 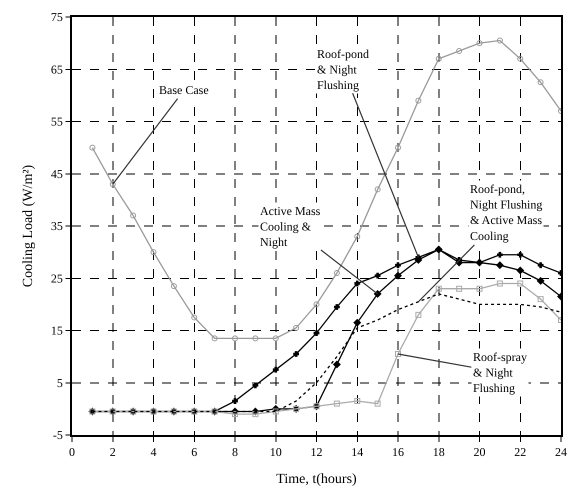 What do you see at coordinates (57, 435) in the screenshot?
I see `y-tick-label: -5` at bounding box center [57, 435].